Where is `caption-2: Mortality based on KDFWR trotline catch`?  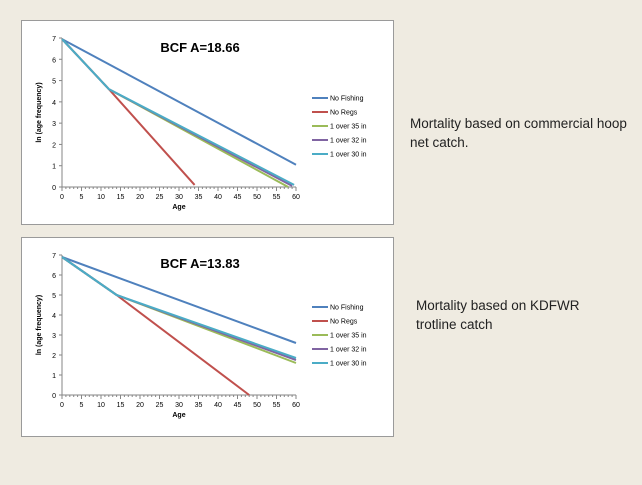 caption-2: Mortality based on KDFWR trotline catch is located at coordinates (498, 315).